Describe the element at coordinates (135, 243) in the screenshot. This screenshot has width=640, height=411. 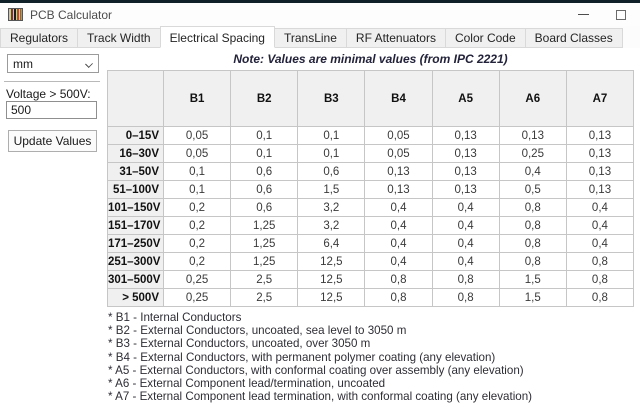
I see `row-header: 171–250V` at that location.